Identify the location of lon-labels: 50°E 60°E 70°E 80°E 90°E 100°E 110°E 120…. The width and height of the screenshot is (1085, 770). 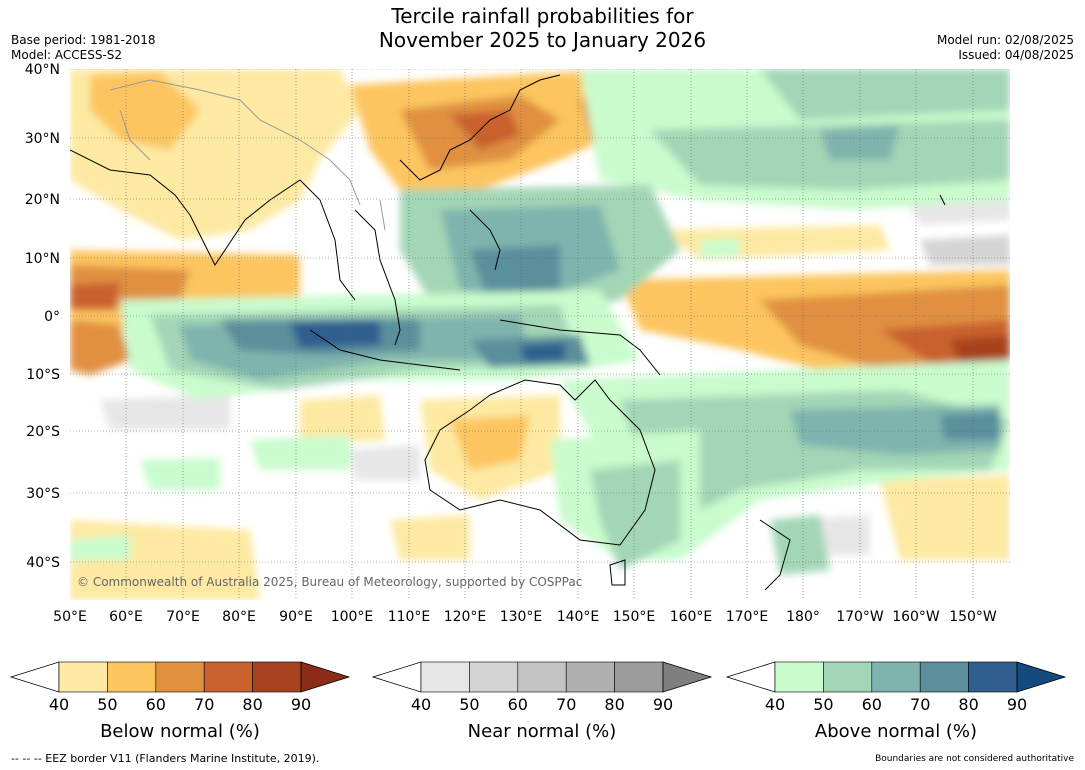
(525, 617).